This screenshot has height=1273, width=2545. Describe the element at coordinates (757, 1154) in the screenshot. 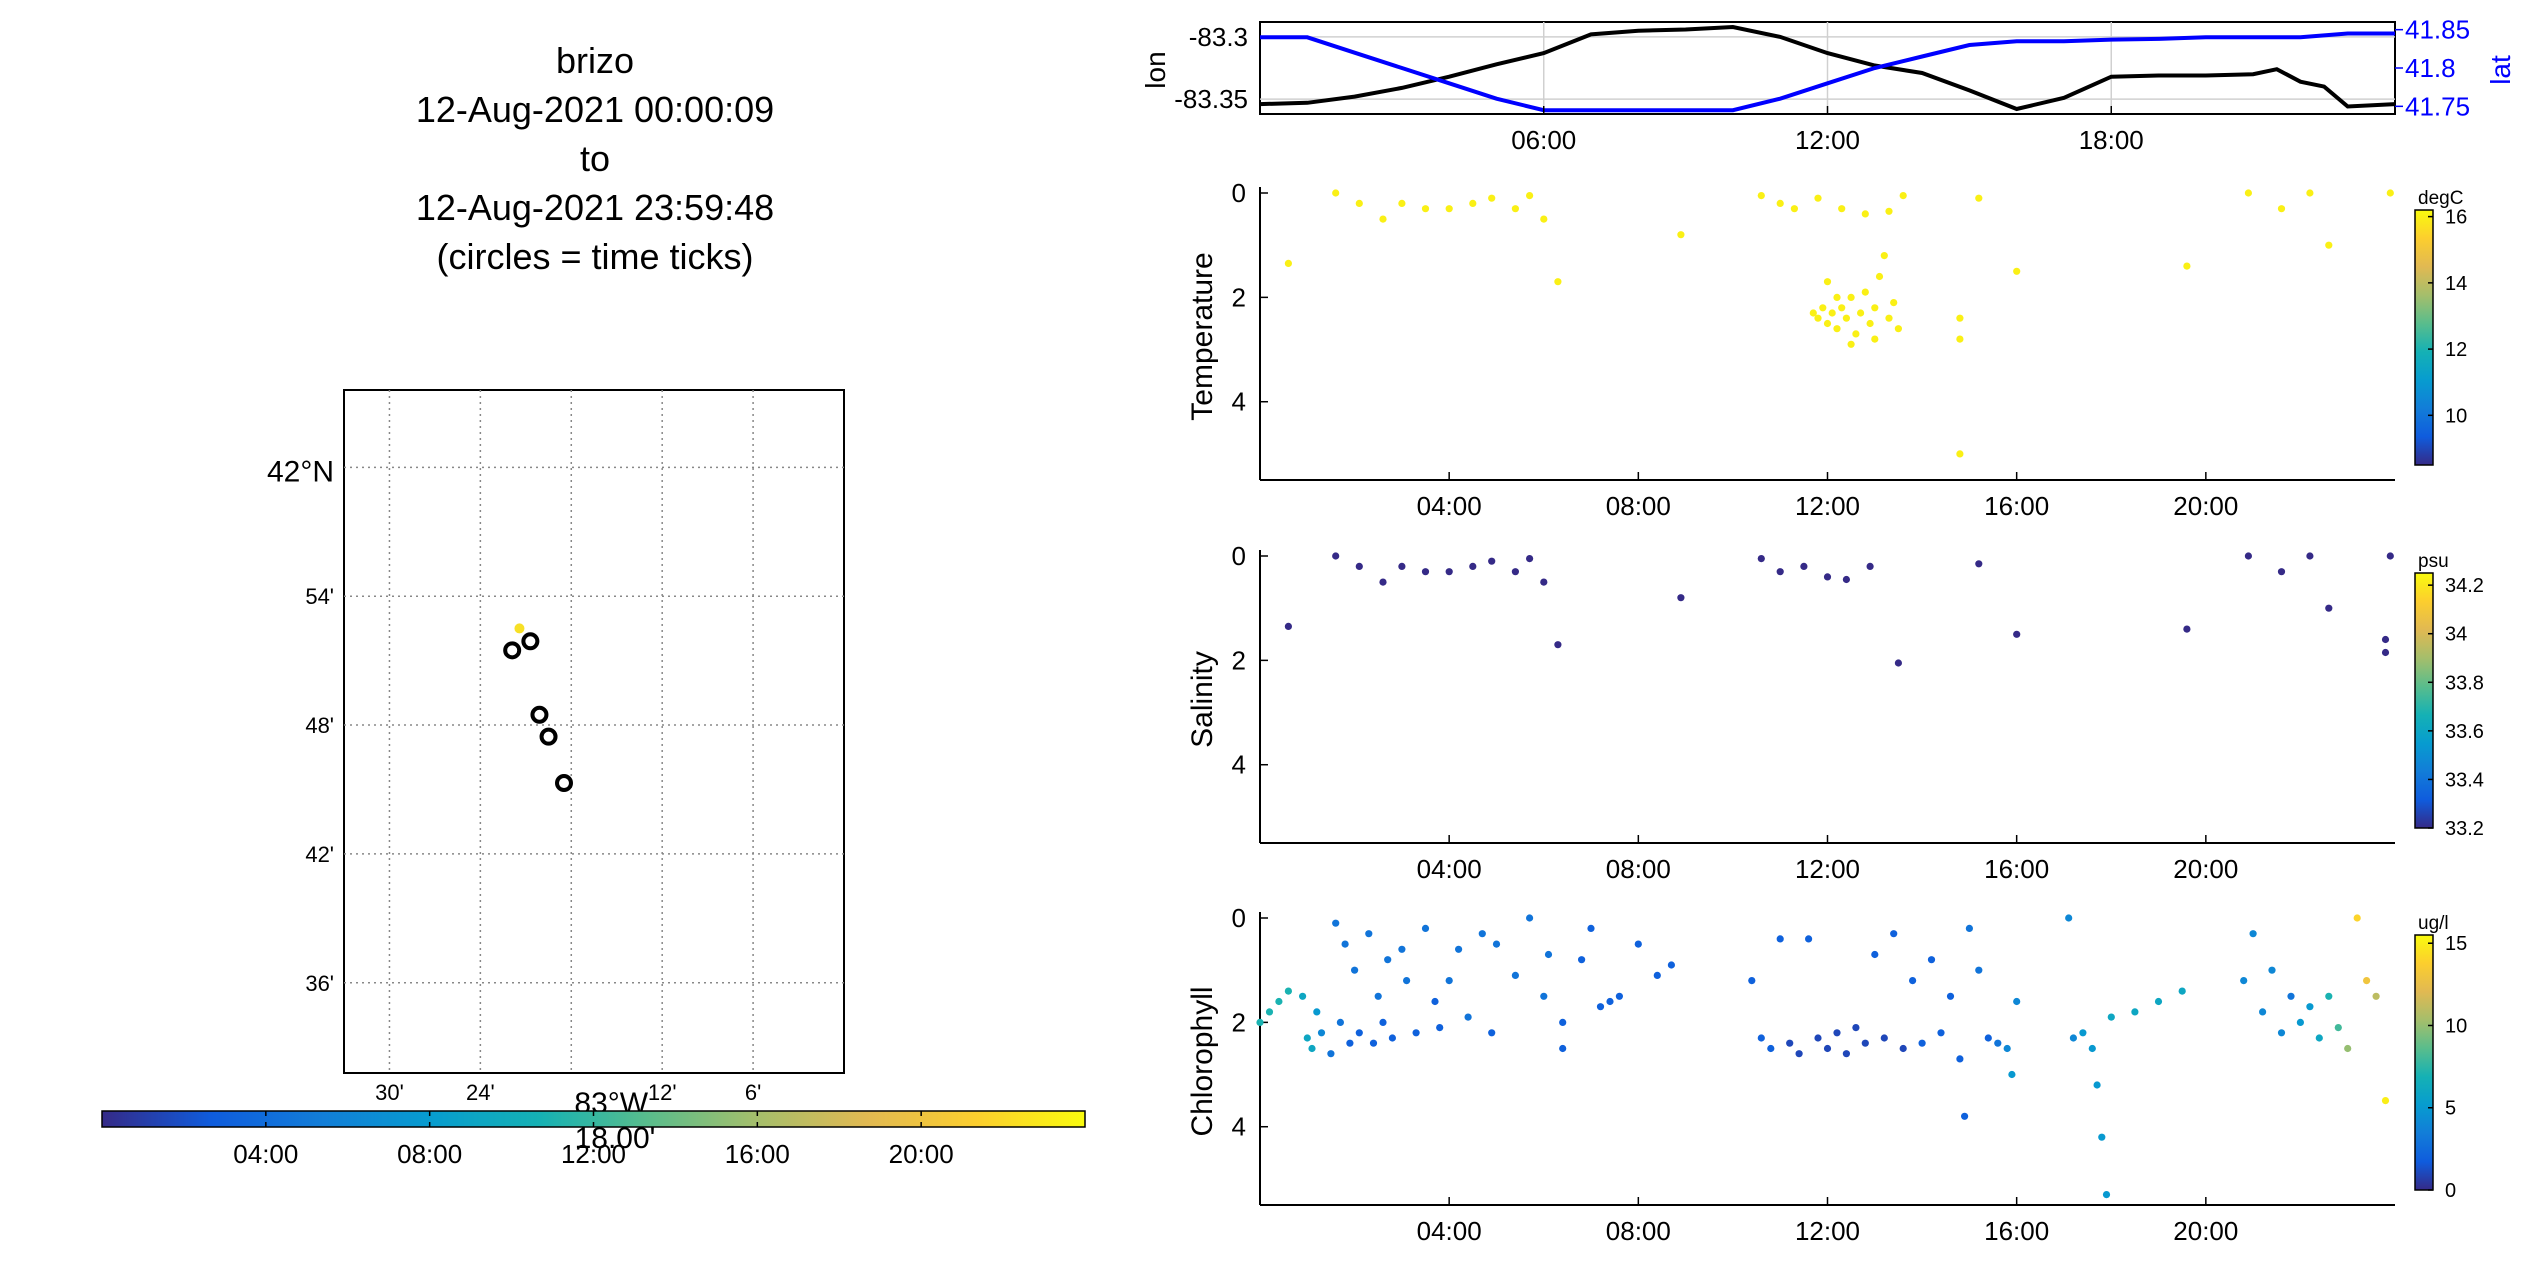

I see `time-colorbar-label: 16:00` at that location.